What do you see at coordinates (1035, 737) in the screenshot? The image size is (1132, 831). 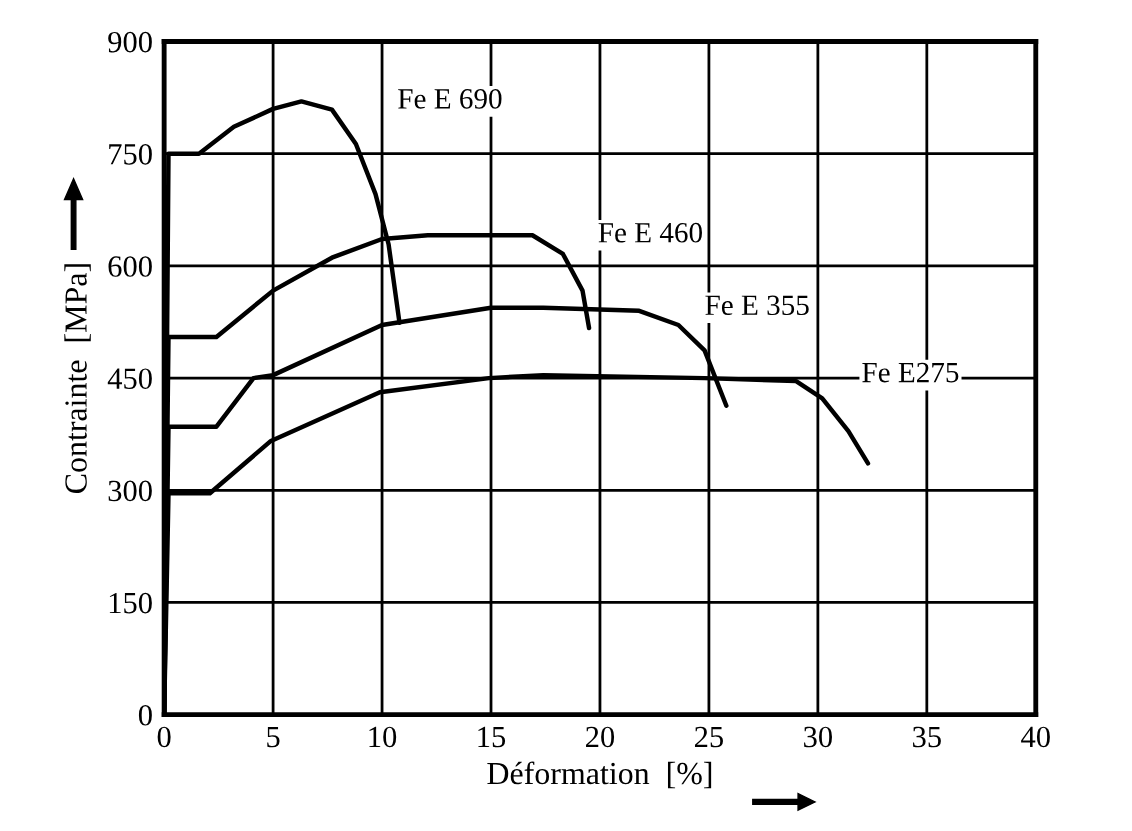 I see `x-tick-label: 40` at bounding box center [1035, 737].